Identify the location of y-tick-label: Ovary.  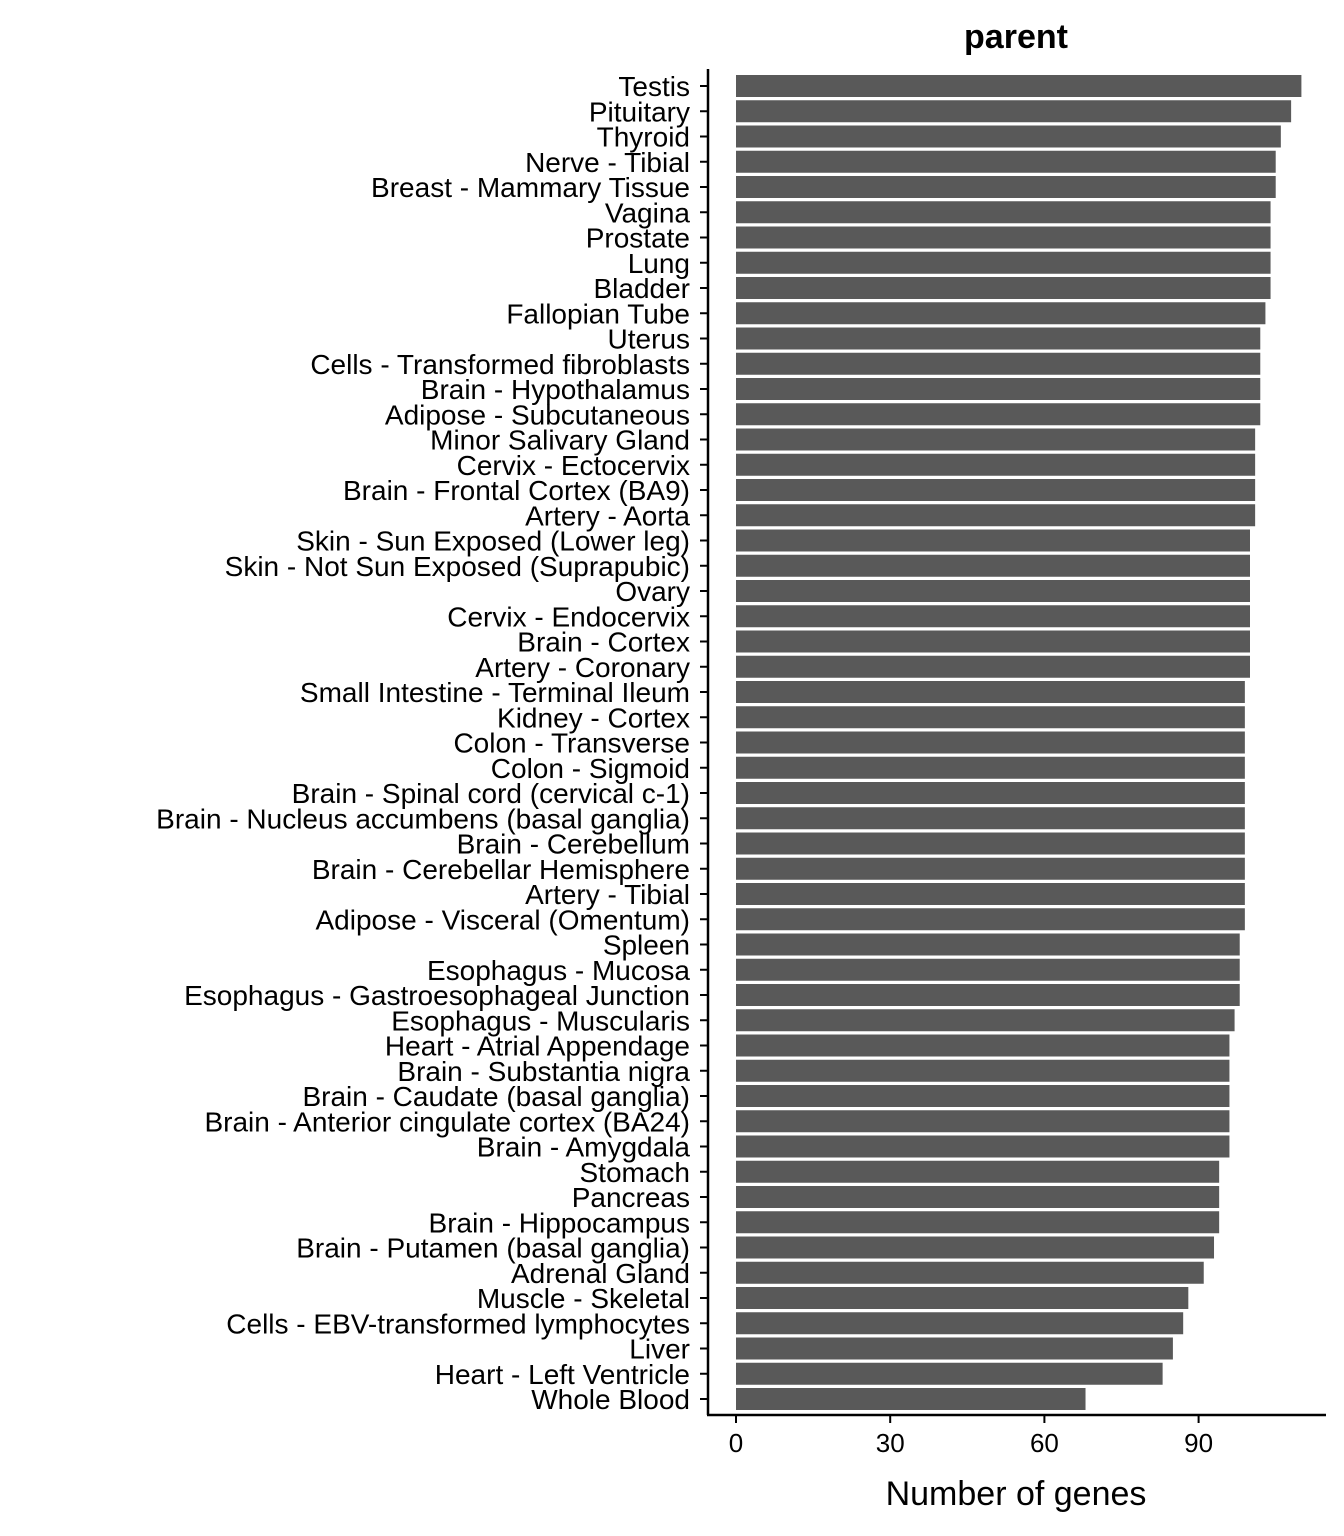
(652, 591).